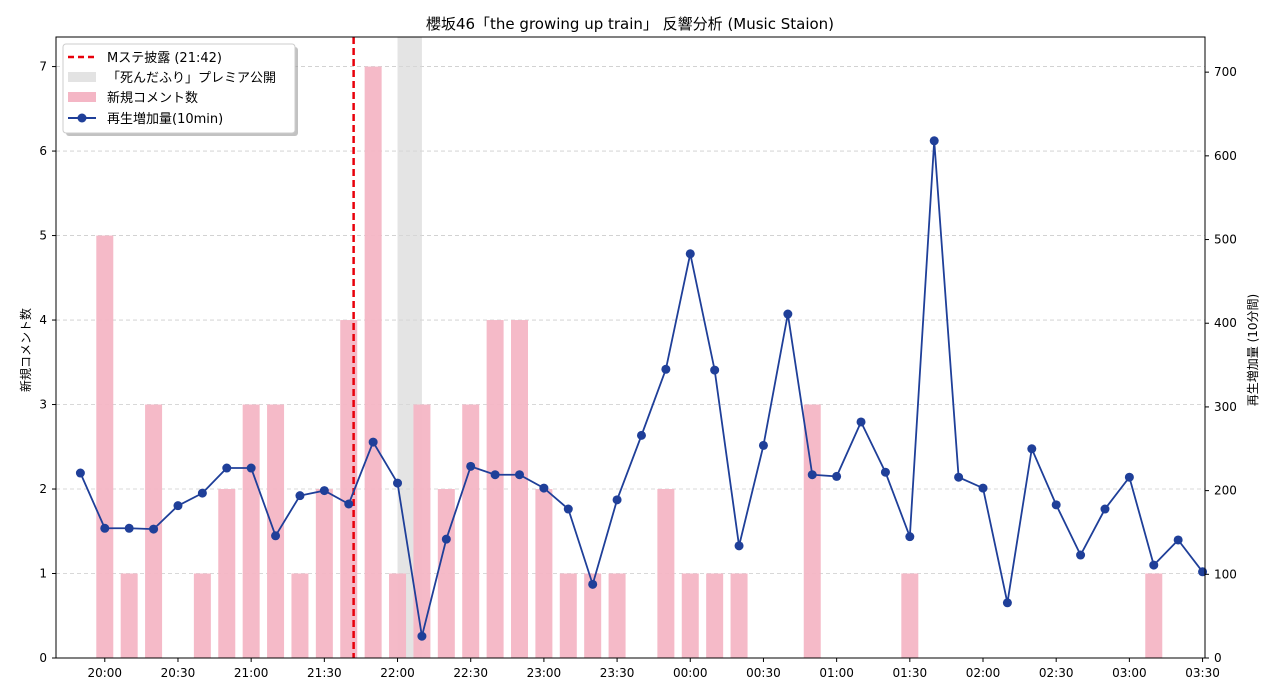 The width and height of the screenshot is (1280, 696). Describe the element at coordinates (43, 574) in the screenshot. I see `y-left-tick-label: 1` at that location.